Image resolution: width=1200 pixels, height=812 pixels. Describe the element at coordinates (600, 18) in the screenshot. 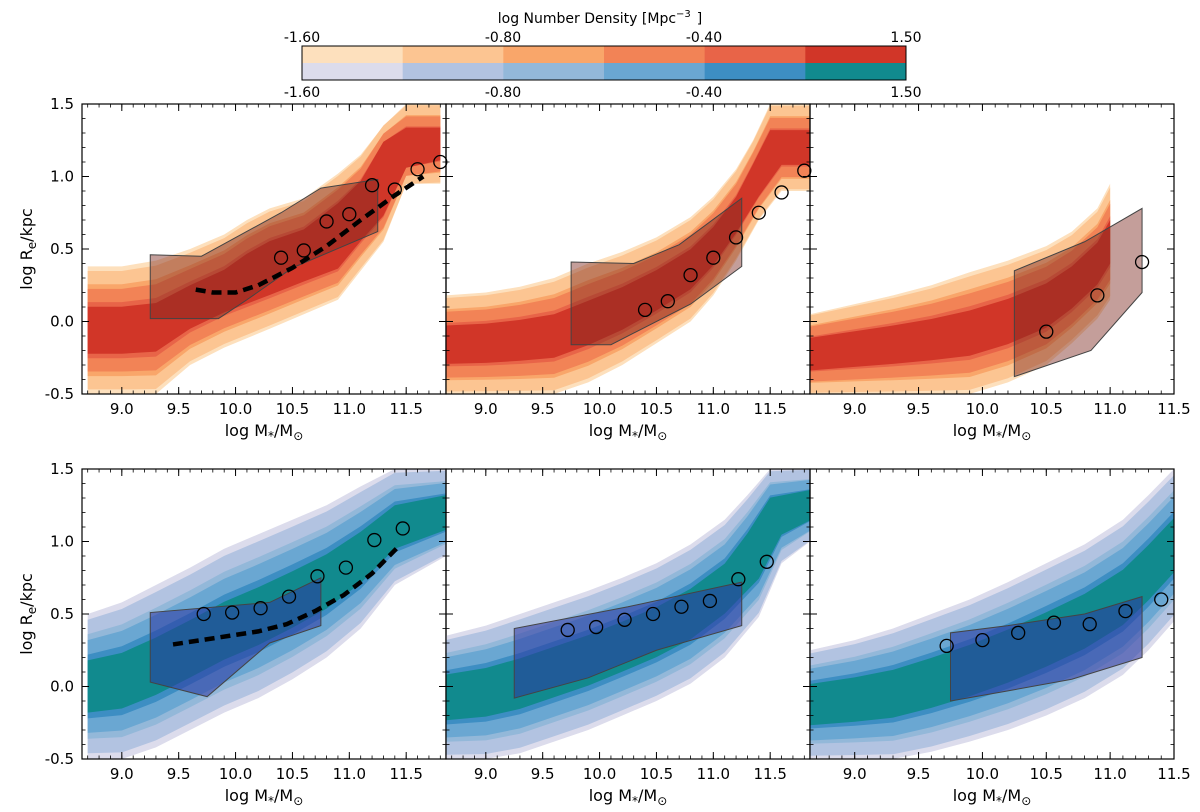

I see `colorbar-title: log Number Density [Mpc−3]` at that location.